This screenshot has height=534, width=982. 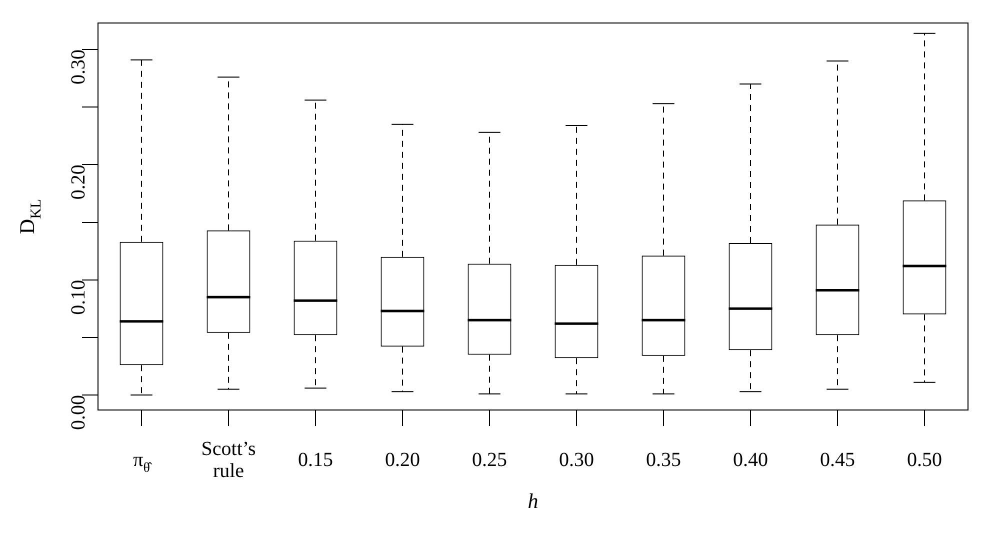 I want to click on x-tick-label: 0.40, so click(x=750, y=460).